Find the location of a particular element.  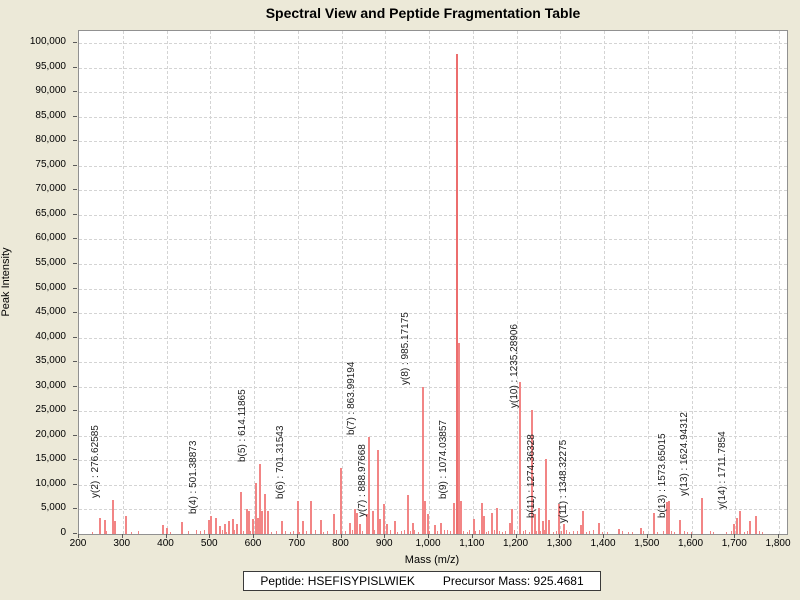

peak-annotation: y(8) : 985.17175 is located at coordinates (405, 348).